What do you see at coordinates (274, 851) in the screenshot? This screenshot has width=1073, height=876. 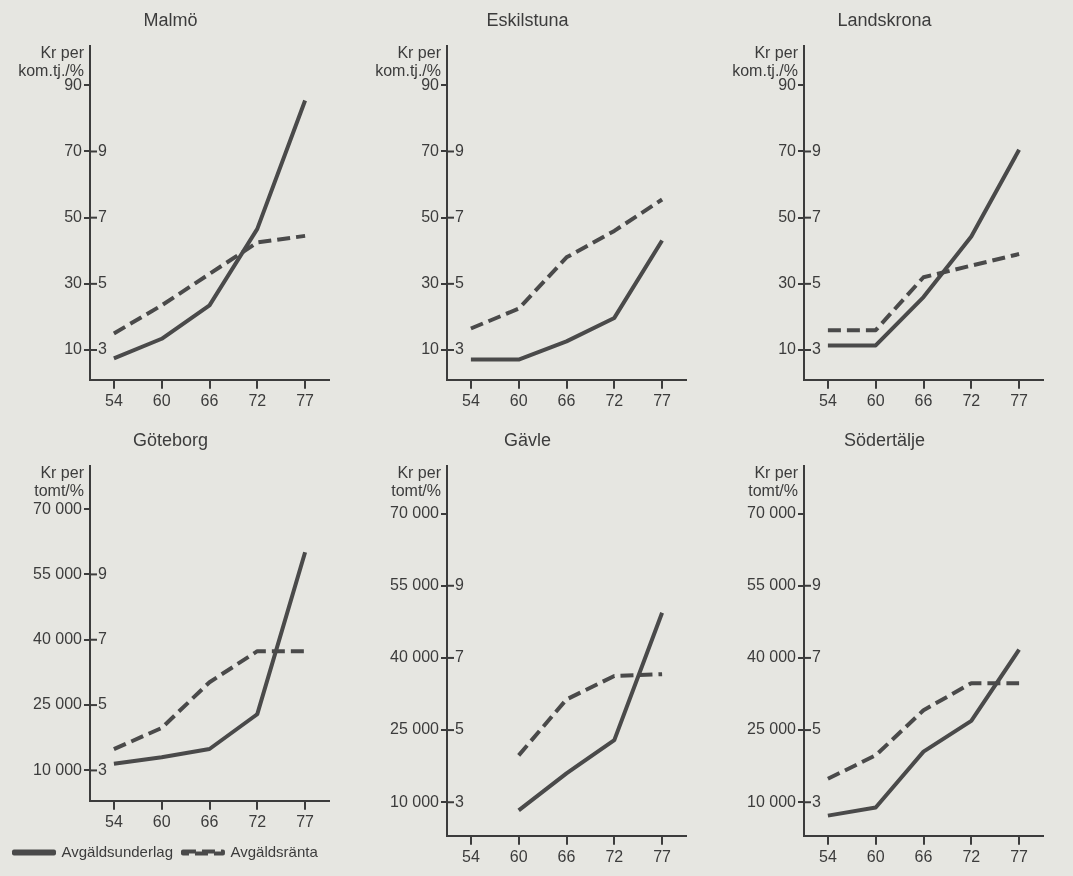 I see `legend-label: Avgäldsränta` at bounding box center [274, 851].